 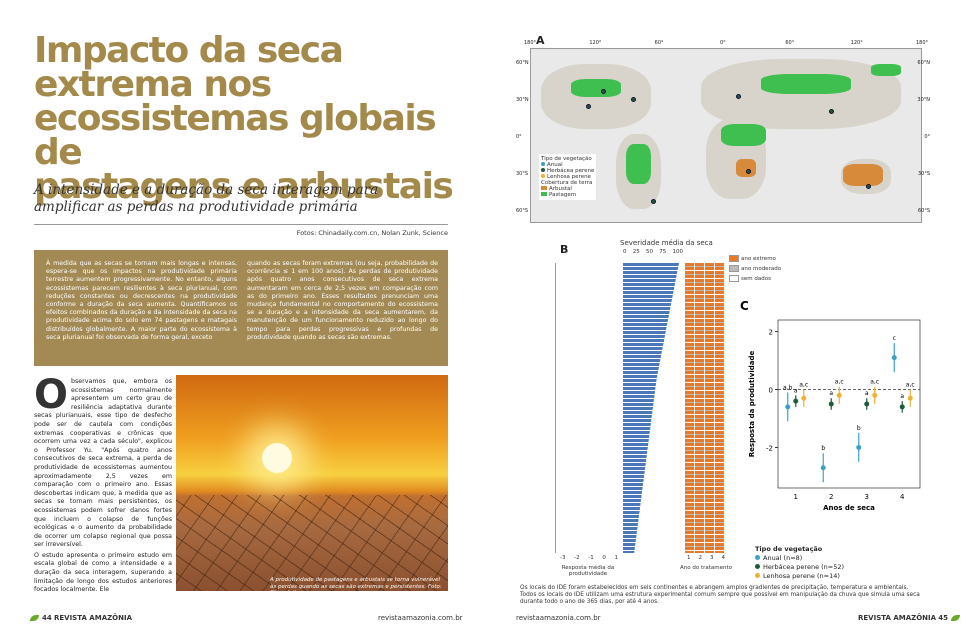 What do you see at coordinates (235, 135) in the screenshot?
I see `title-line: ecossistemas globais de` at bounding box center [235, 135].